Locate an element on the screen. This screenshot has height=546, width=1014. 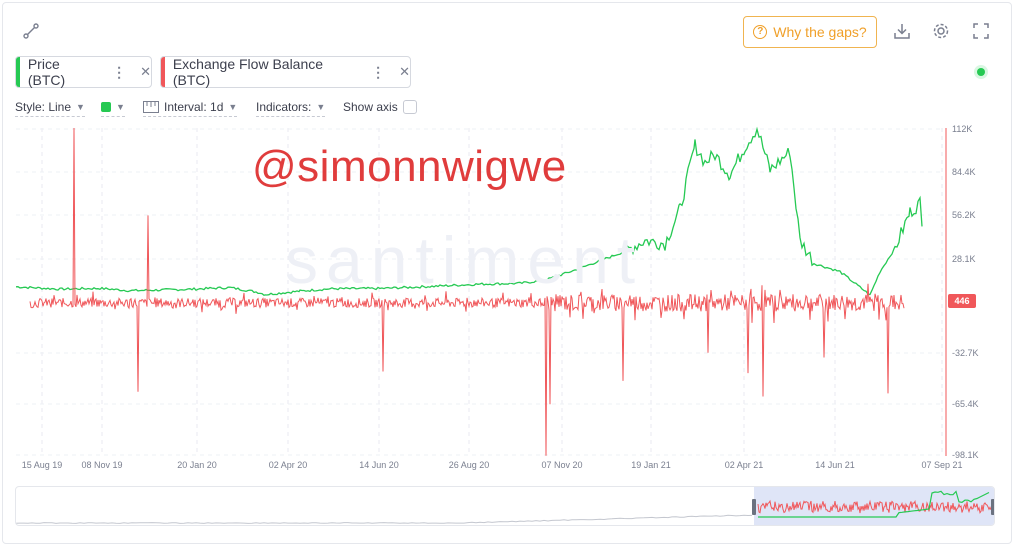
show-axis-toggle: Show axis is located at coordinates (380, 108).